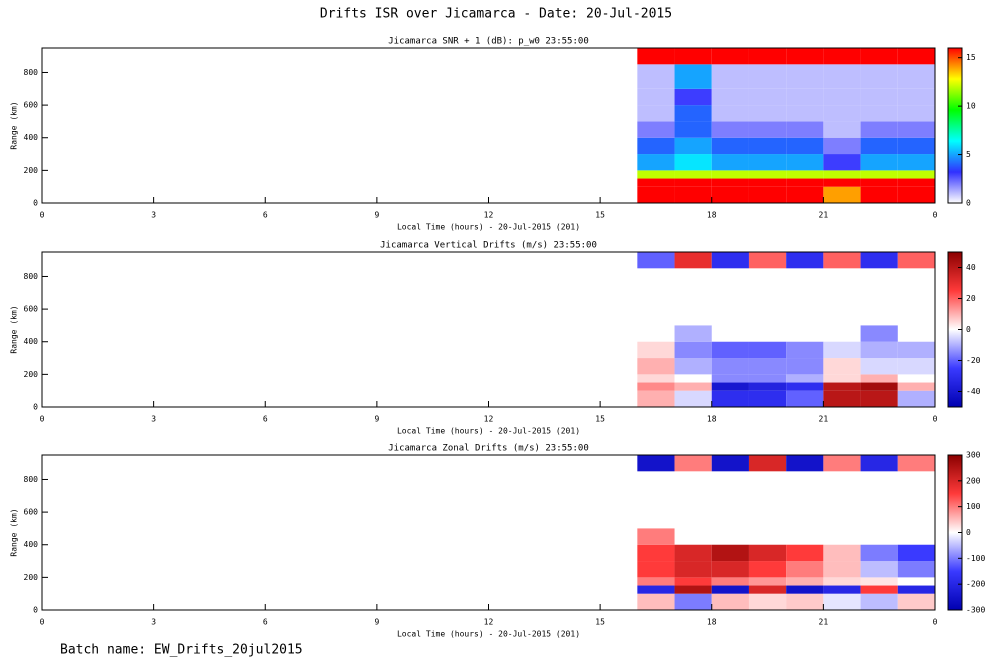 The height and width of the screenshot is (666, 993). I want to click on colorbar-tick-label: 15, so click(971, 57).